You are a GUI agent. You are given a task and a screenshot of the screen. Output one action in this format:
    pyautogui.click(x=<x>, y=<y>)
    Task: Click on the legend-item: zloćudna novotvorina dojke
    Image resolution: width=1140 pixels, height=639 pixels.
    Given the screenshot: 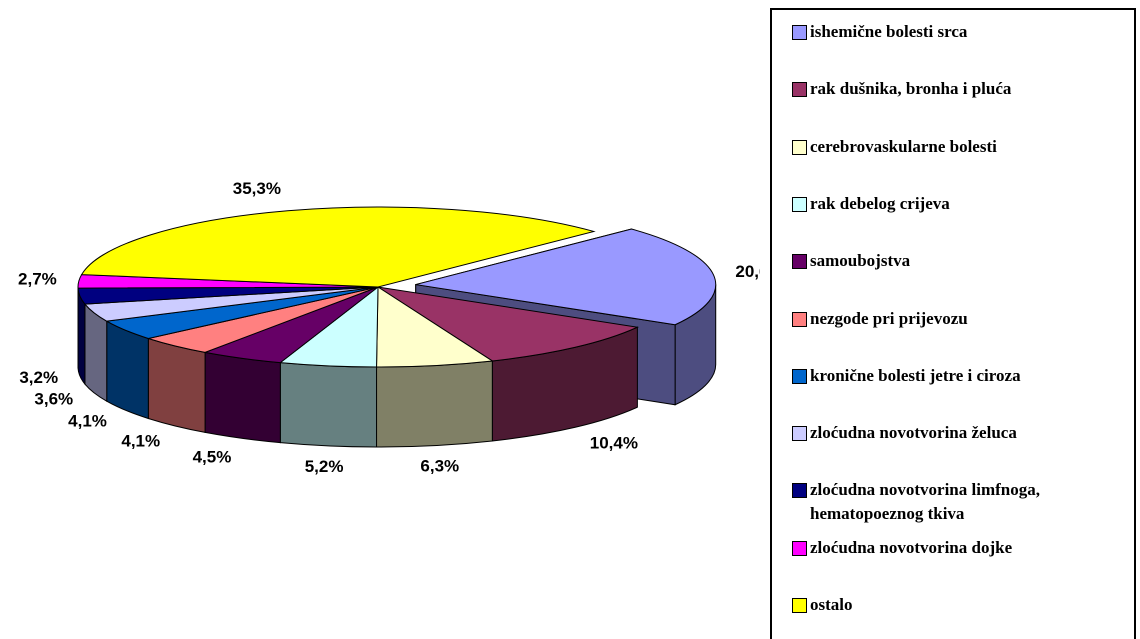 What is the action you would take?
    pyautogui.click(x=962, y=548)
    